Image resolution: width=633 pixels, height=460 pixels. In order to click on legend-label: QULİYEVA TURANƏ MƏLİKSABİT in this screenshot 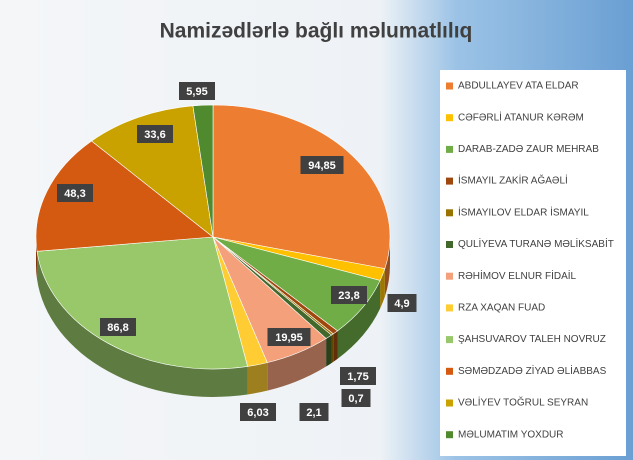, I will do `click(536, 243)`.